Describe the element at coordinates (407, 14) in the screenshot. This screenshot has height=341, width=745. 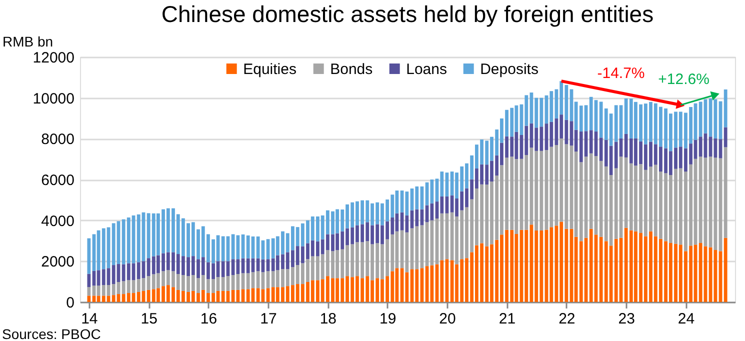
I see `chart-title: Chinese domestic assets held by foreign entities` at that location.